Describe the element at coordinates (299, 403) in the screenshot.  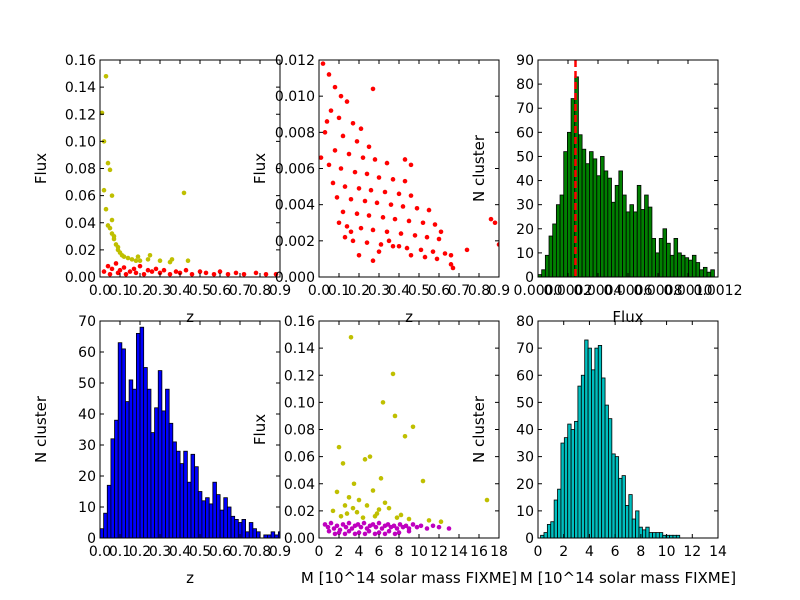
I see `y-tick-label: 0.10` at that location.